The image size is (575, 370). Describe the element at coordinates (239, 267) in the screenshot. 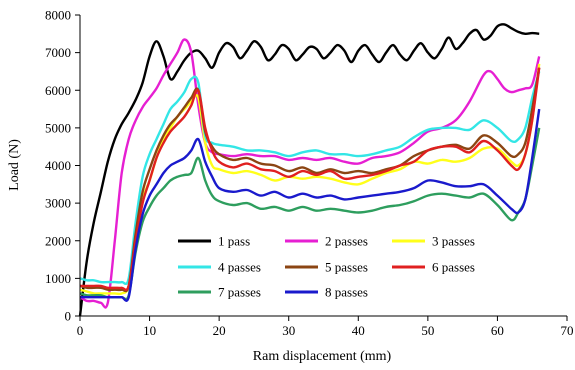

I see `legend-label-4: 4 passes` at that location.